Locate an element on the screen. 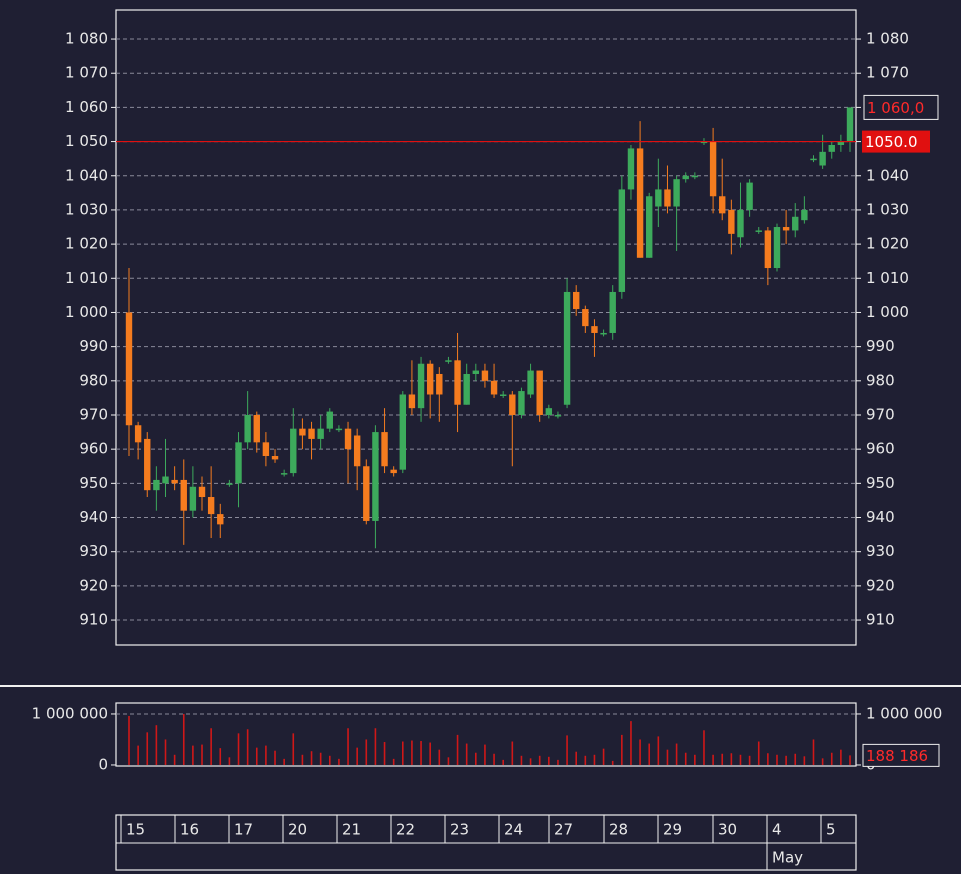 This screenshot has height=874, width=961. y-tick-label: 910 is located at coordinates (93, 620).